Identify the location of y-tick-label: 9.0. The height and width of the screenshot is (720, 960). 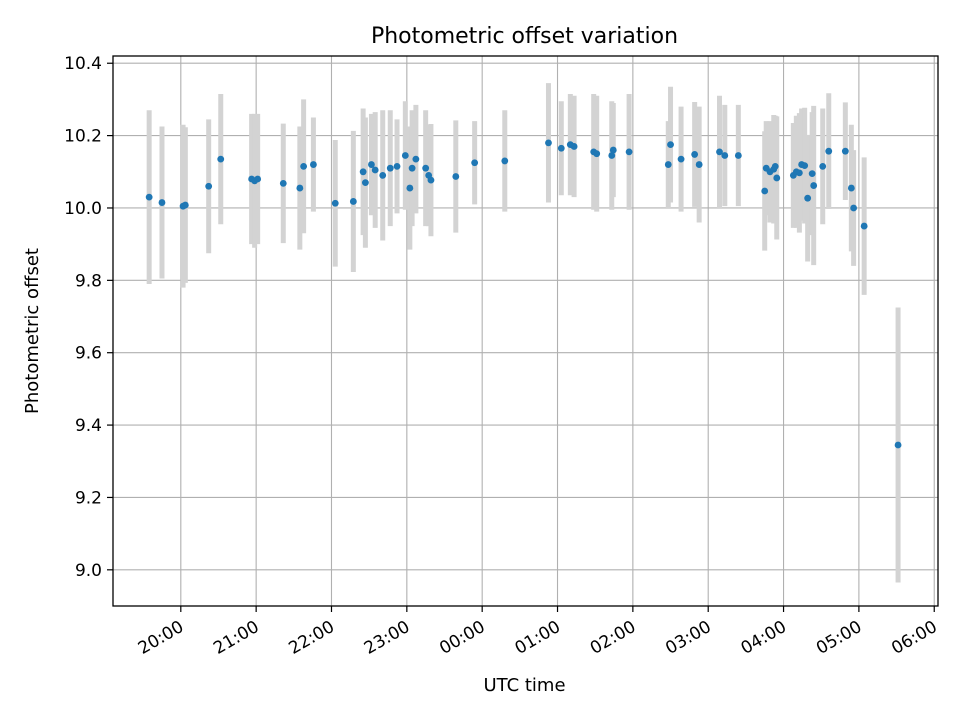
(88, 571).